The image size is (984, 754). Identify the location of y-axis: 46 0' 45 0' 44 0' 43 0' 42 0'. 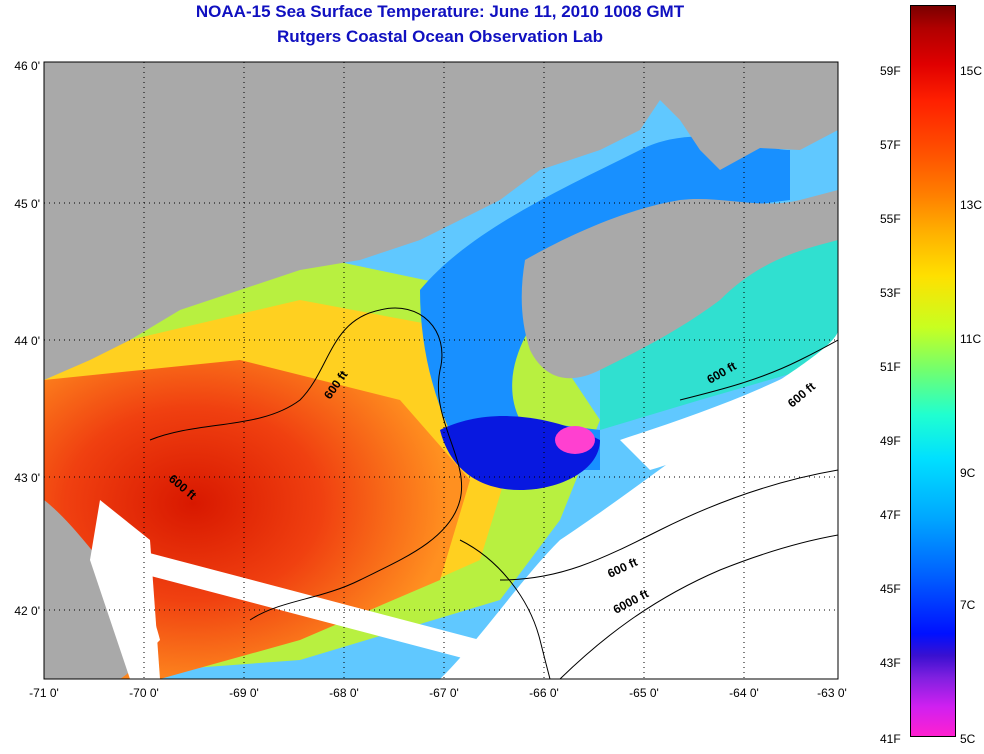
(27, 338).